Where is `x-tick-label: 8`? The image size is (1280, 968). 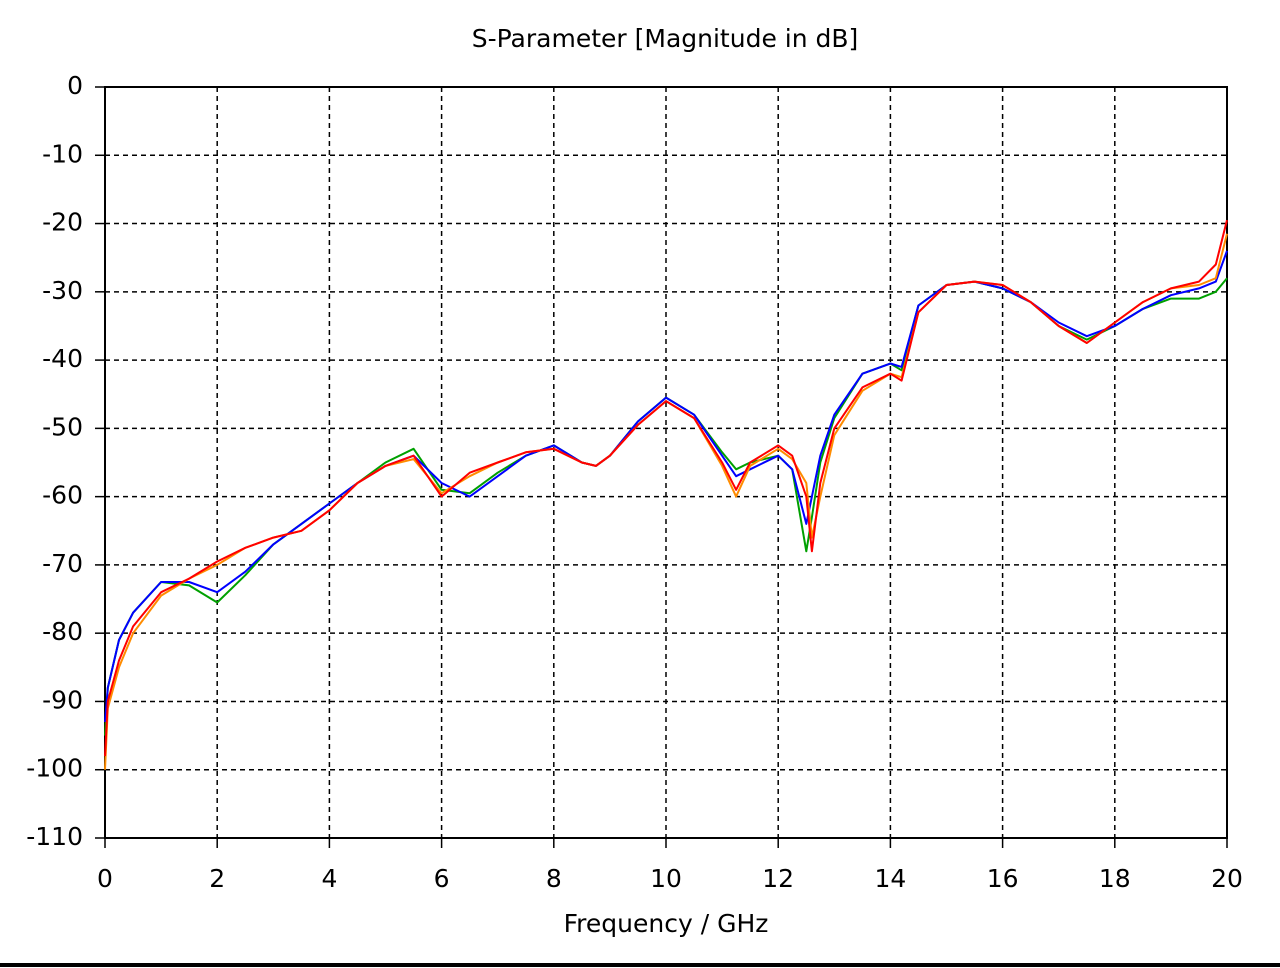 x-tick-label: 8 is located at coordinates (554, 878).